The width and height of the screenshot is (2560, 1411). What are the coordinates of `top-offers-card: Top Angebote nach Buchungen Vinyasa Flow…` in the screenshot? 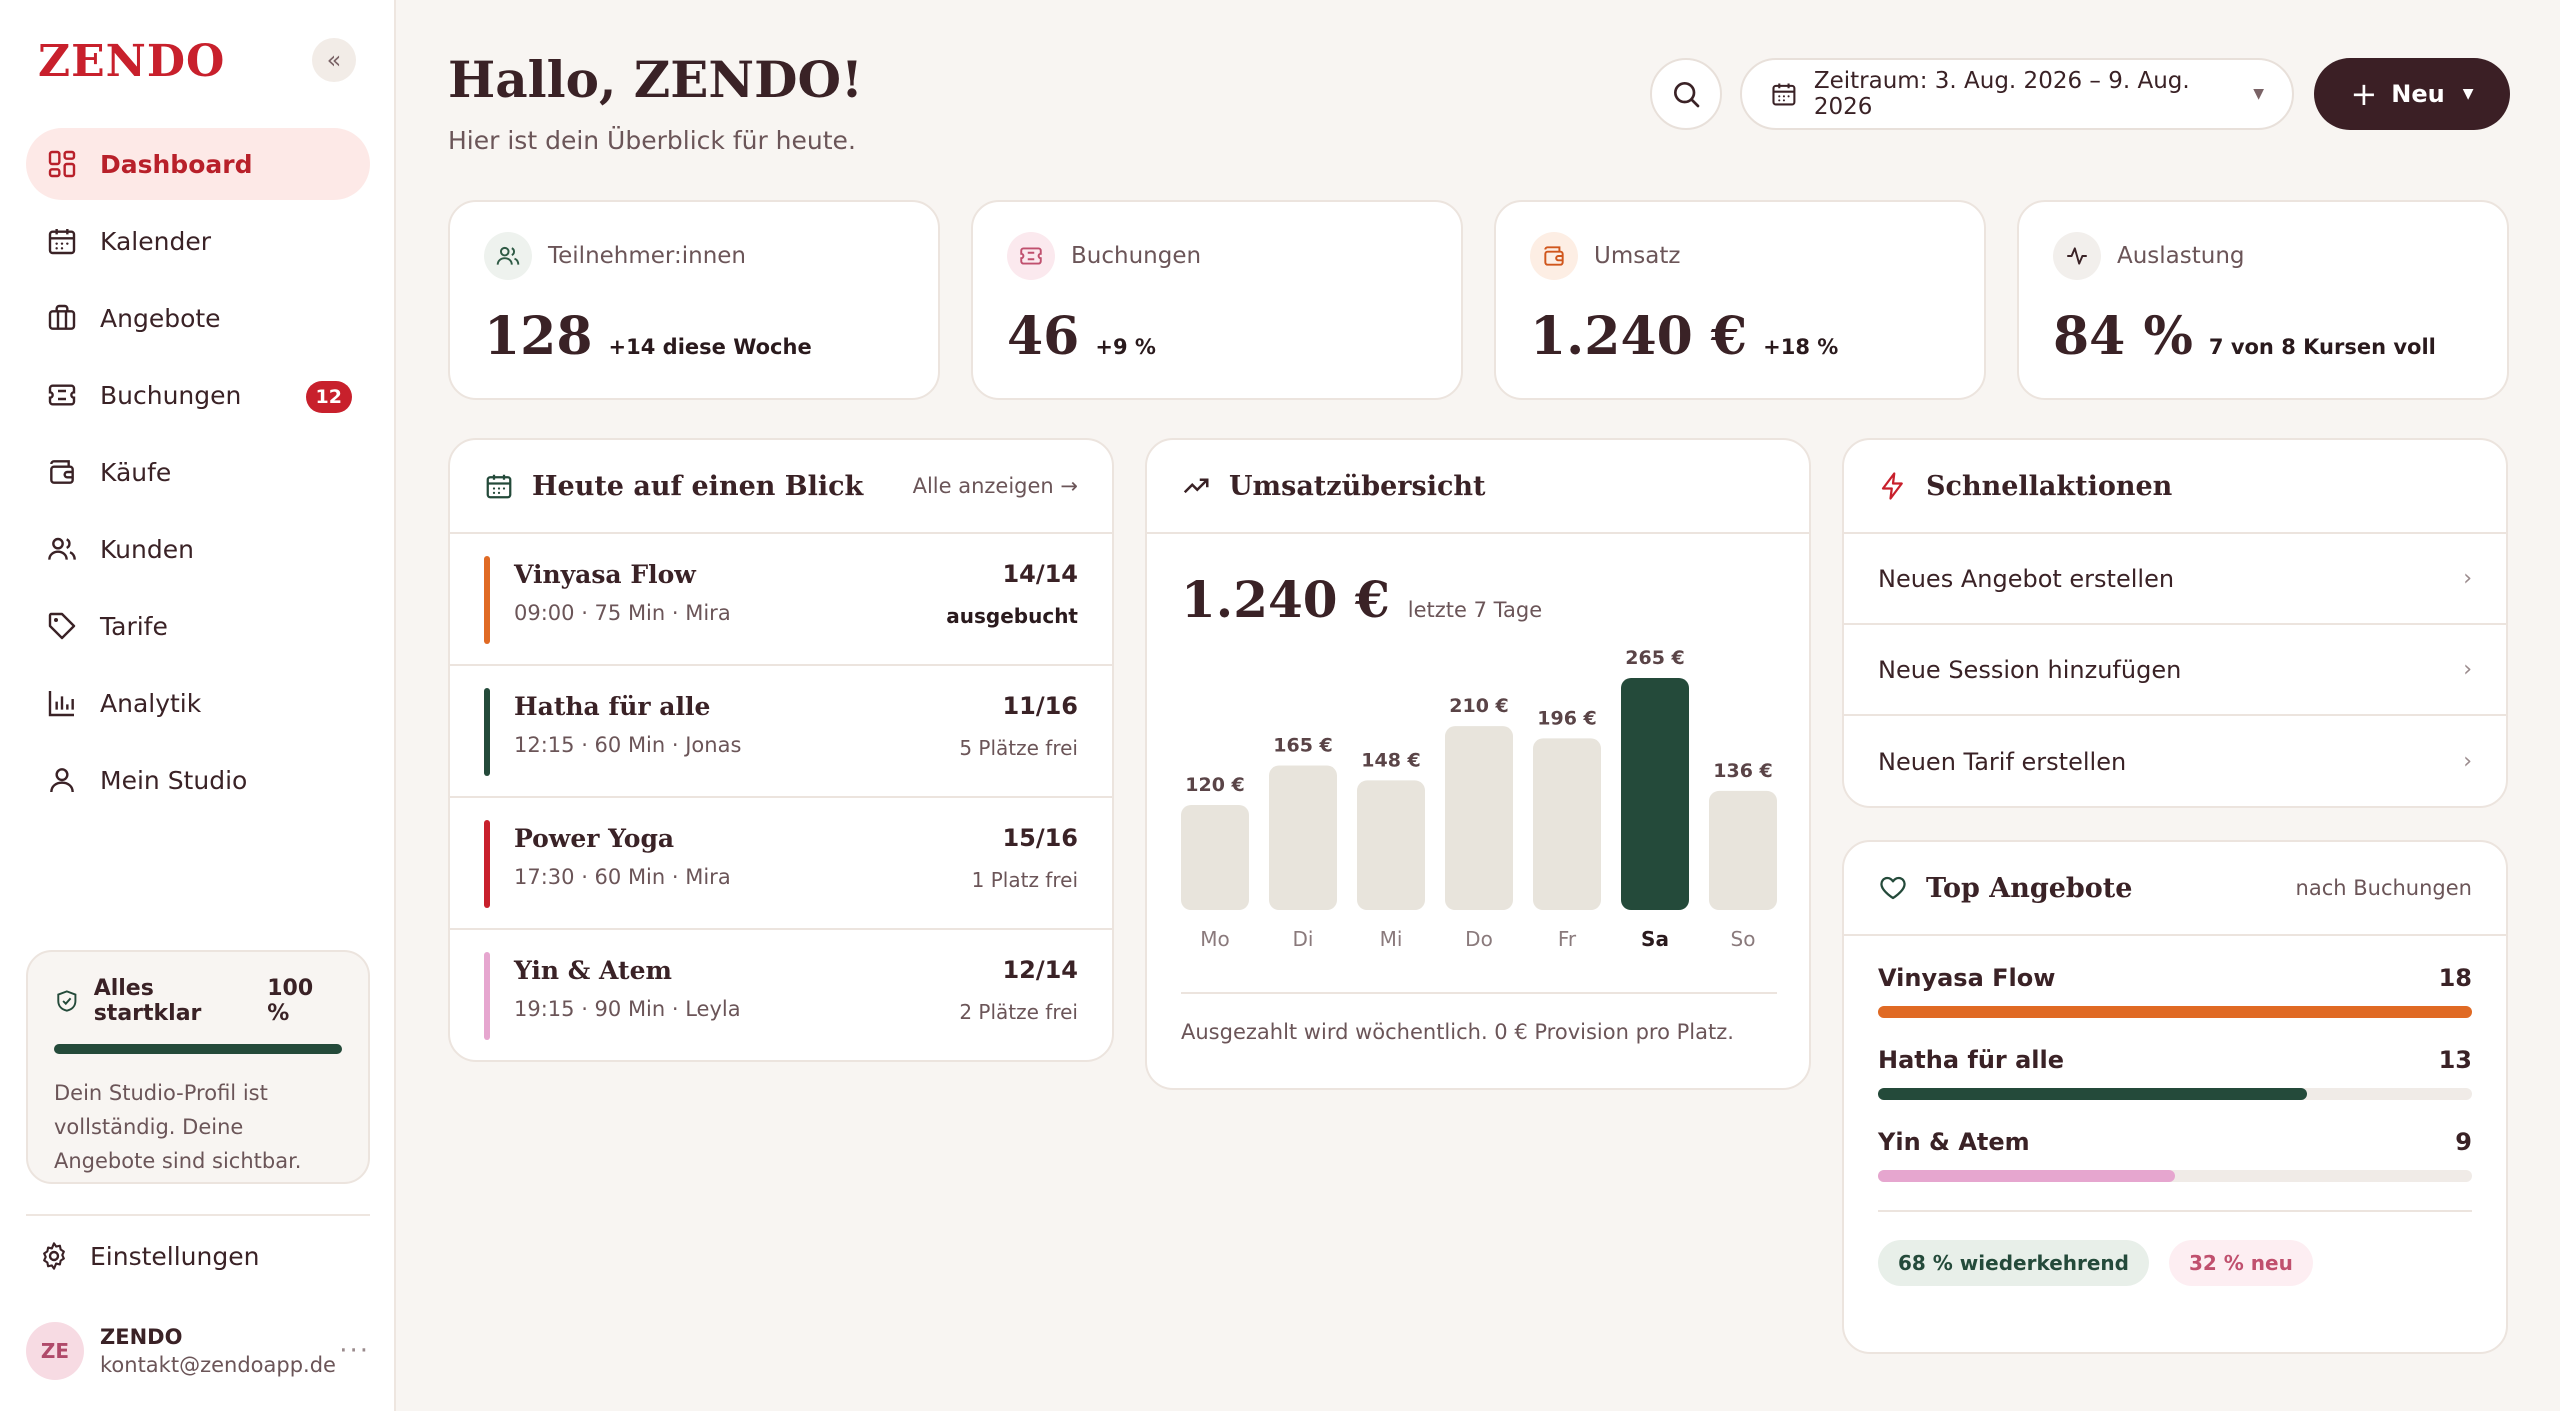 It's located at (2175, 1097).